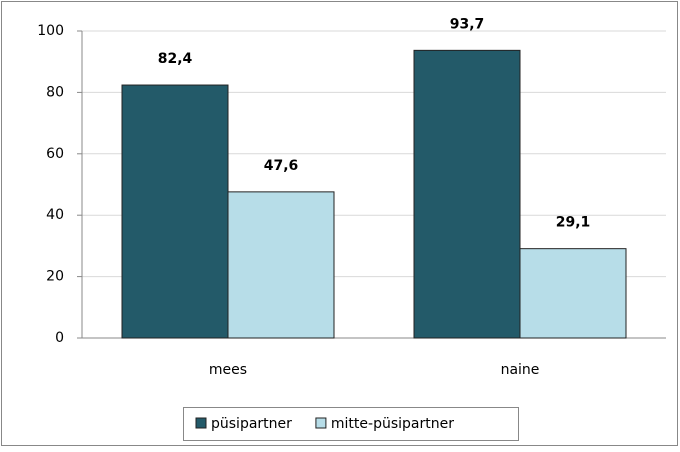 The image size is (680, 452). Describe the element at coordinates (55, 215) in the screenshot. I see `y-tick-label: 40` at that location.